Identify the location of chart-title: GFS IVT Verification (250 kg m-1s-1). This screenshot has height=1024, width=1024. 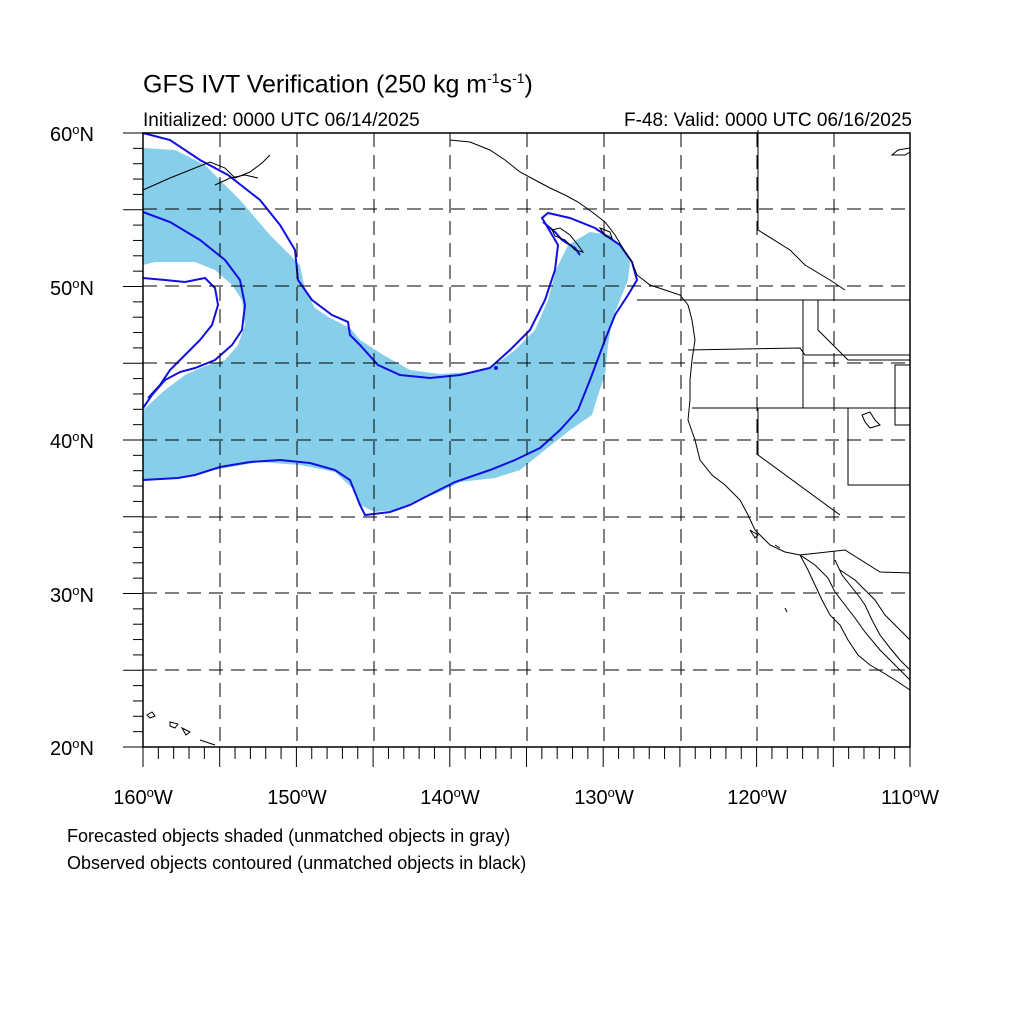
(338, 84).